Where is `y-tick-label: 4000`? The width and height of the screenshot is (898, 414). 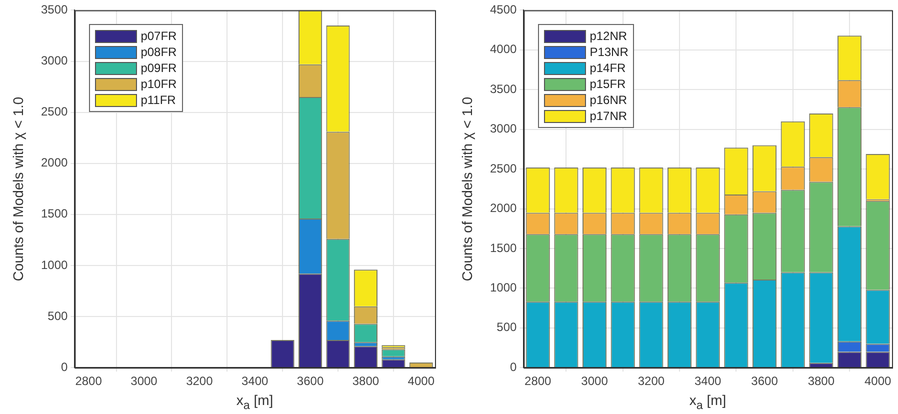 y-tick-label: 4000 is located at coordinates (504, 49).